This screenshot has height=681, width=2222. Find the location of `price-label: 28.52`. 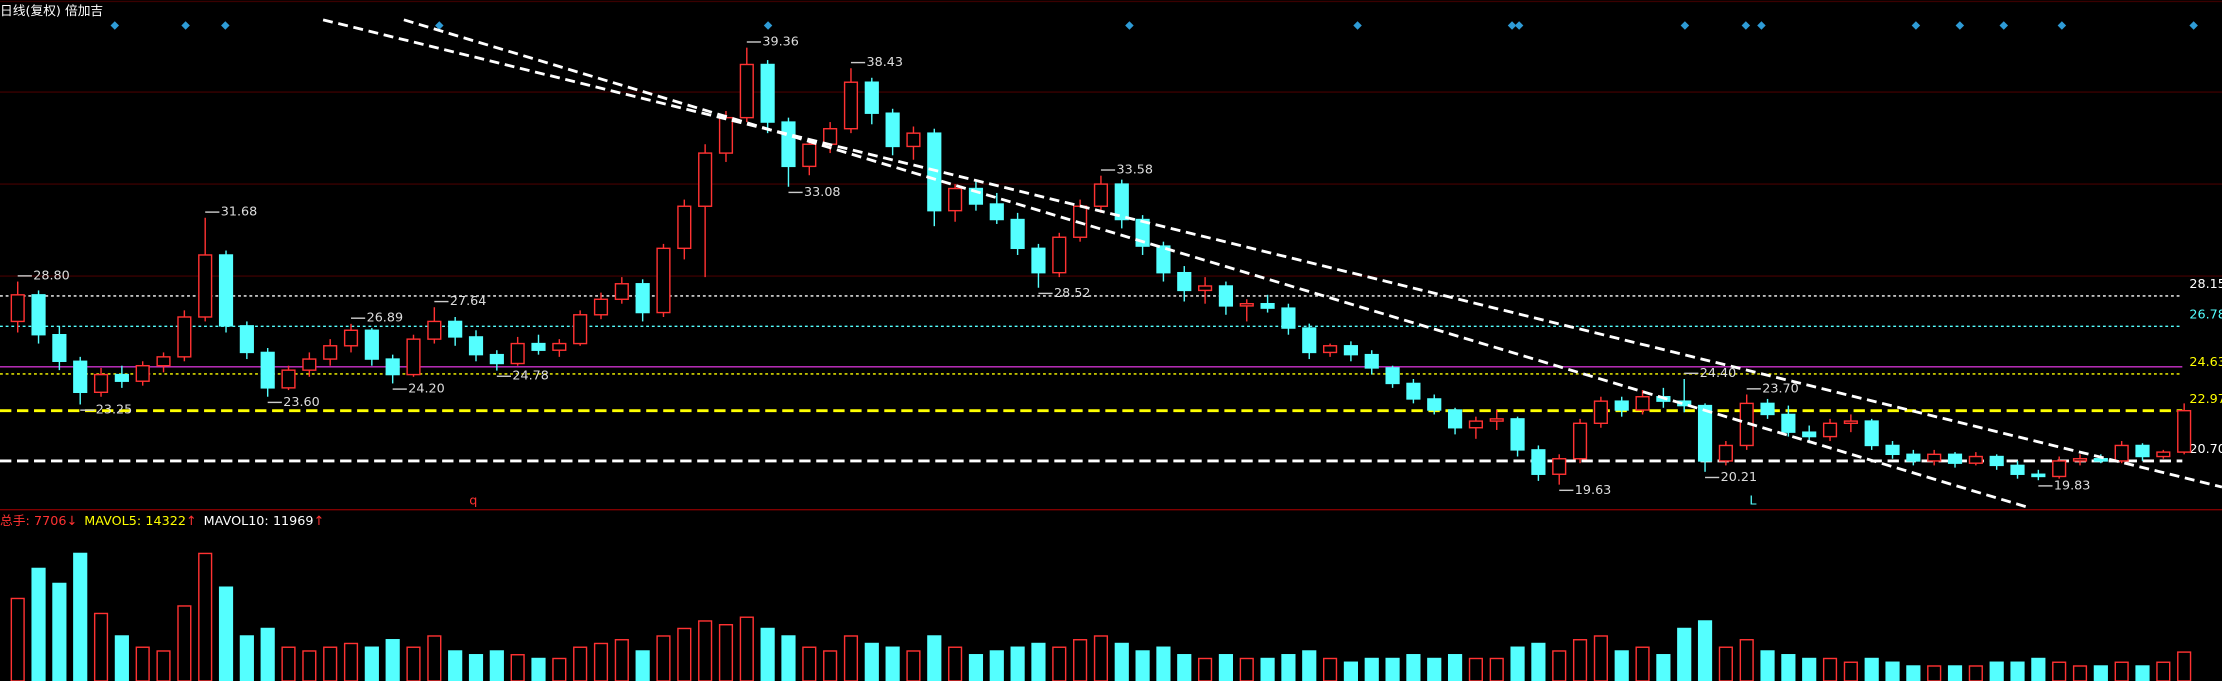

price-label: 28.52 is located at coordinates (1072, 293).